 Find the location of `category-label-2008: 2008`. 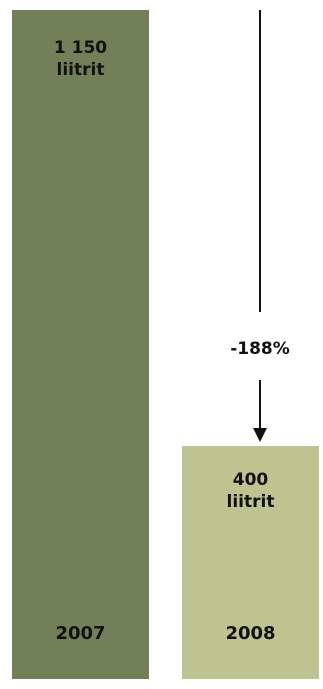

category-label-2008: 2008 is located at coordinates (250, 633).